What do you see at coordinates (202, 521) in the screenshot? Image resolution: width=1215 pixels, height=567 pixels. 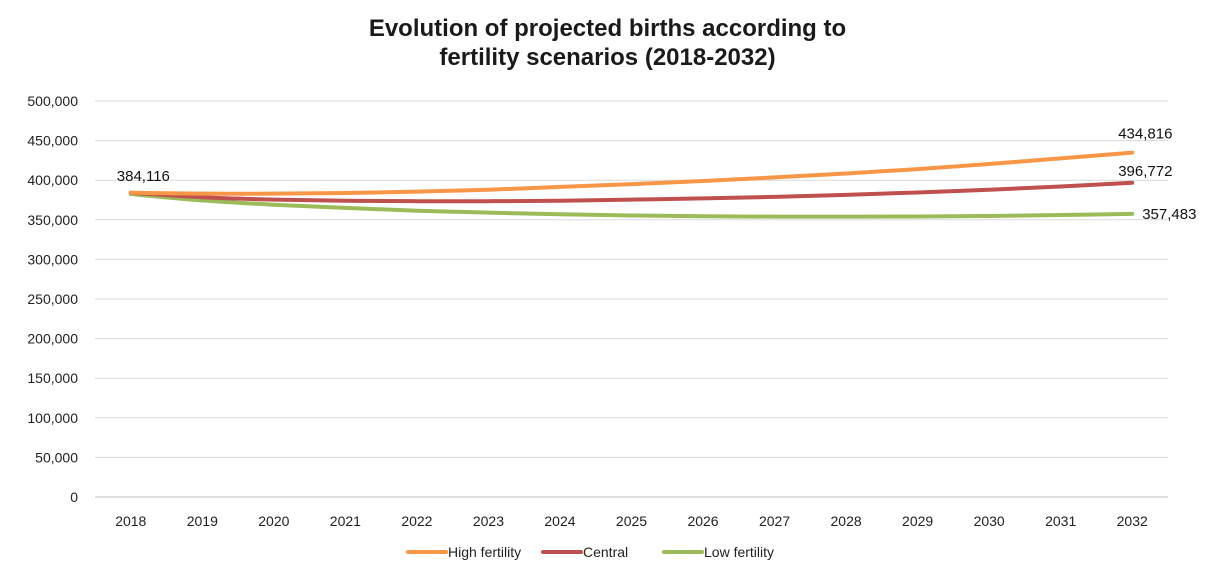 I see `x-tick-label: 2019` at bounding box center [202, 521].